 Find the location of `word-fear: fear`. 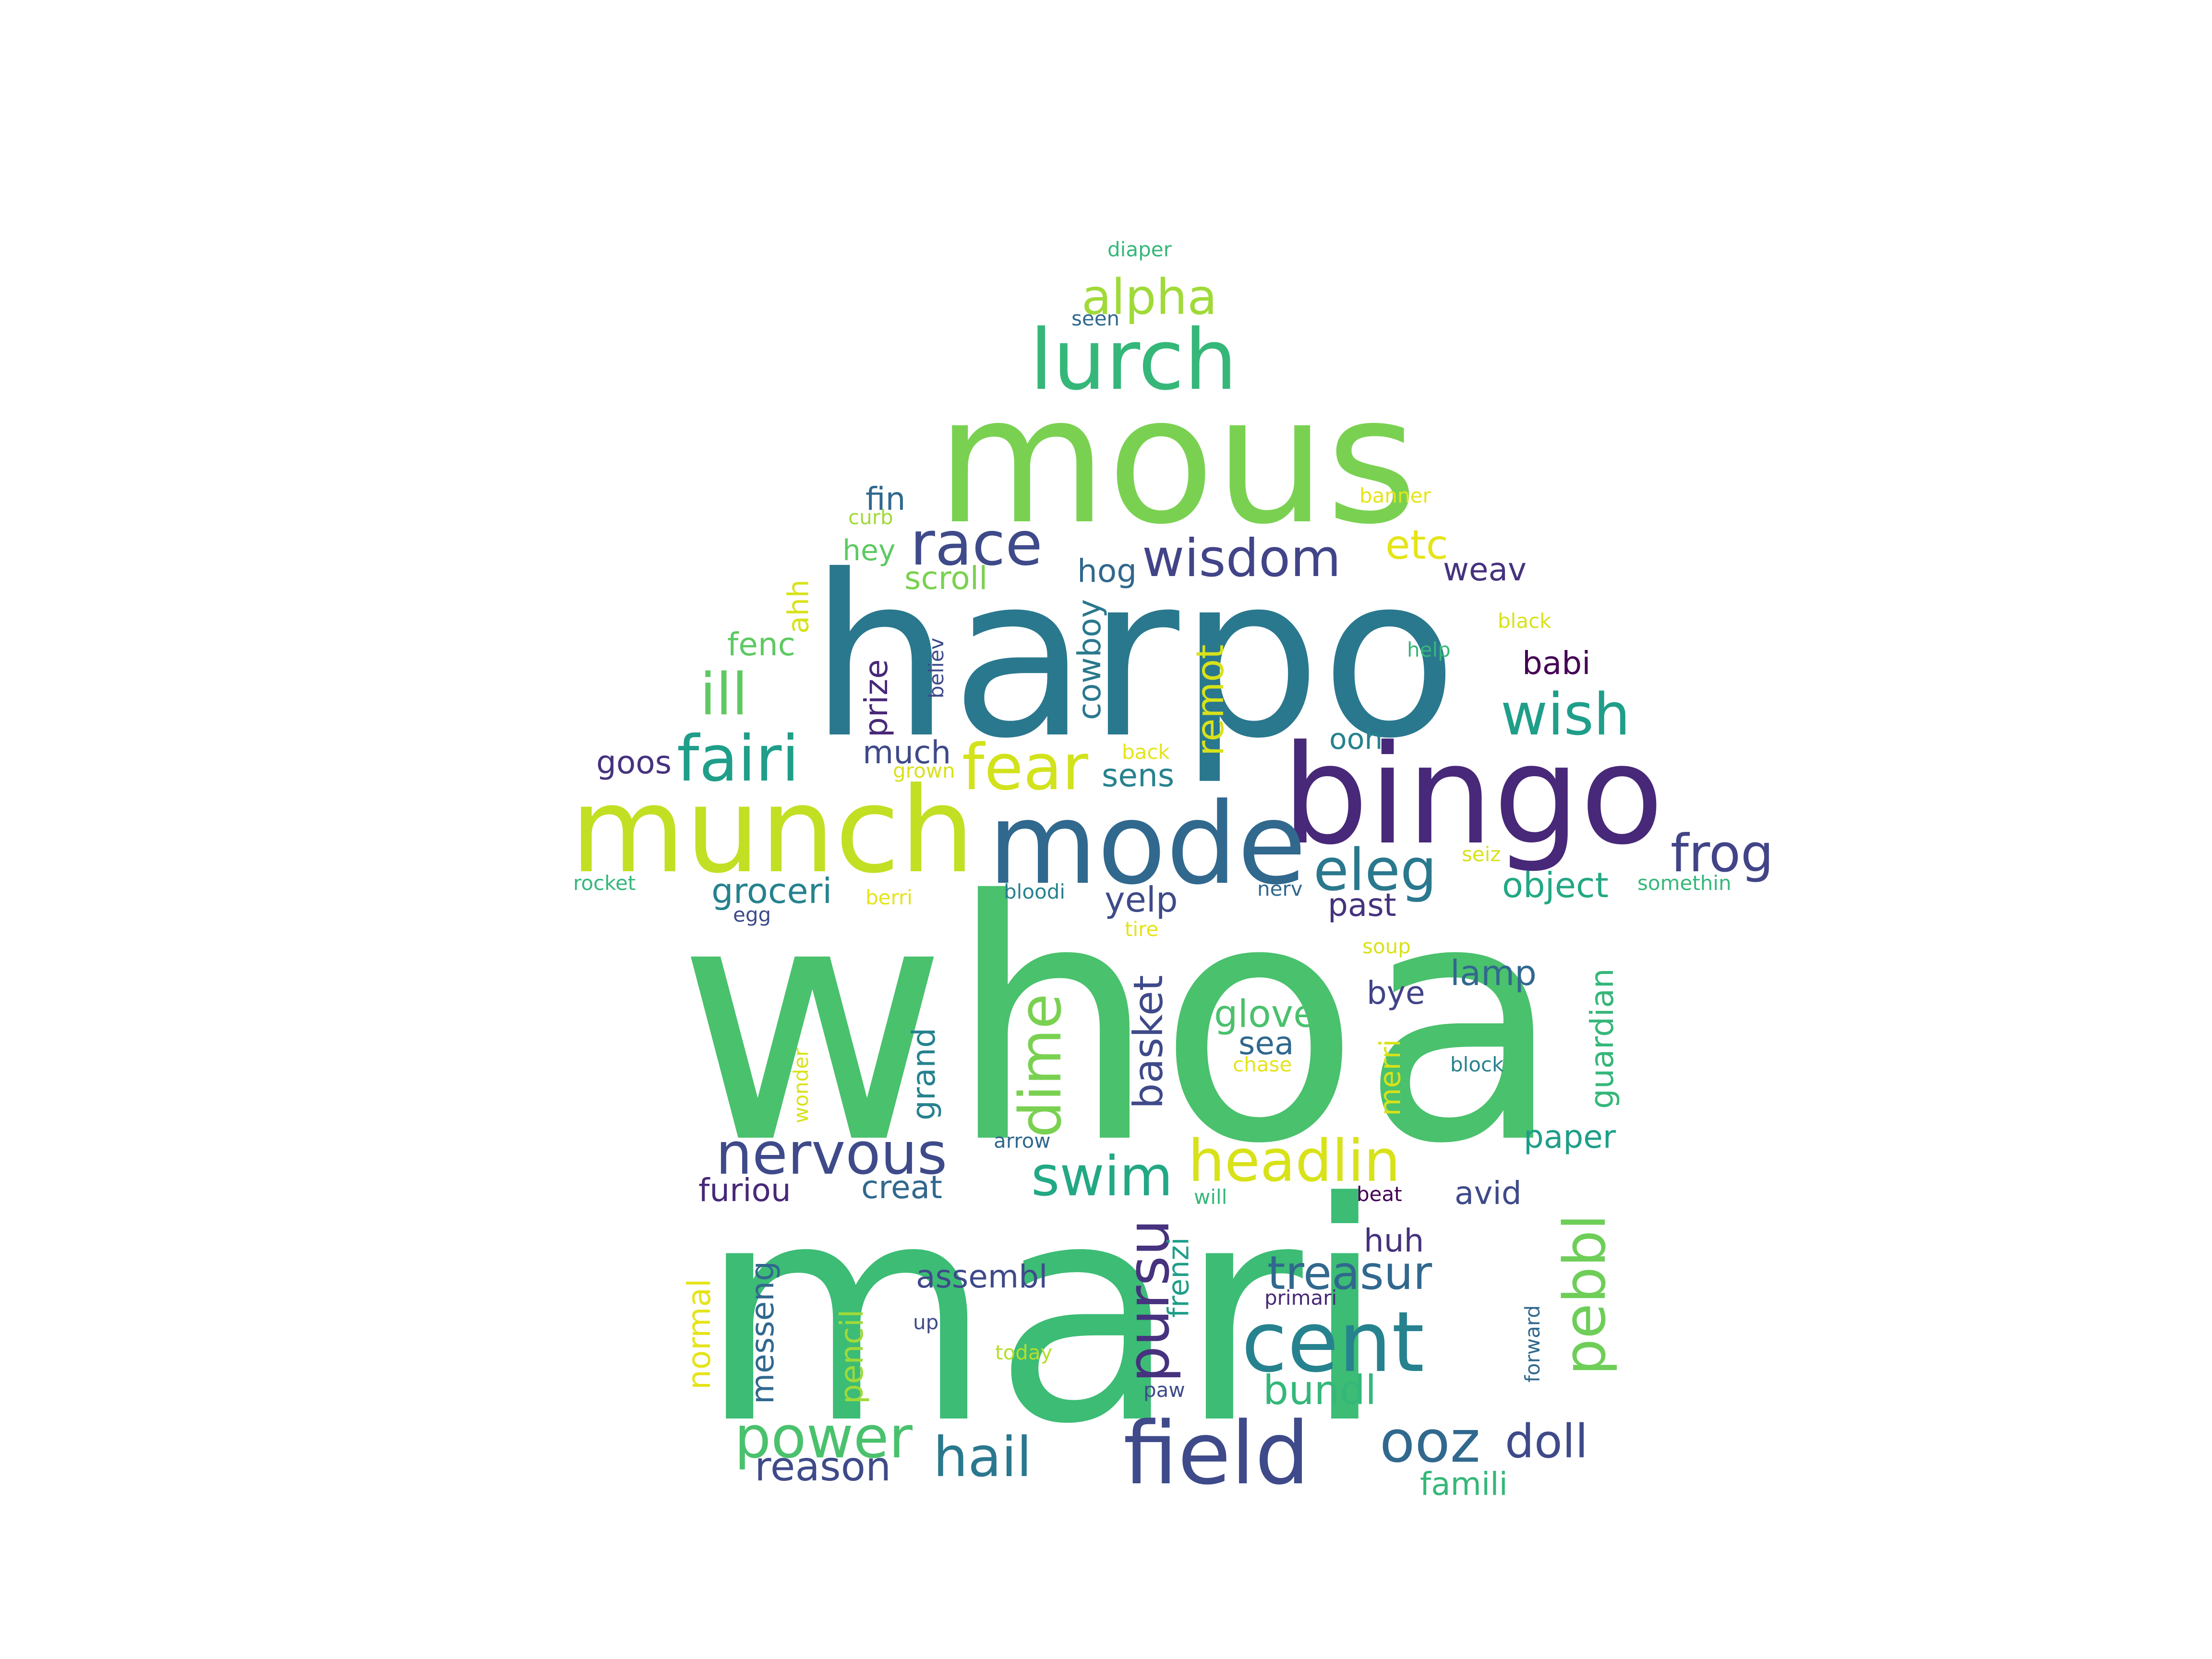

word-fear: fear is located at coordinates (1025, 768).